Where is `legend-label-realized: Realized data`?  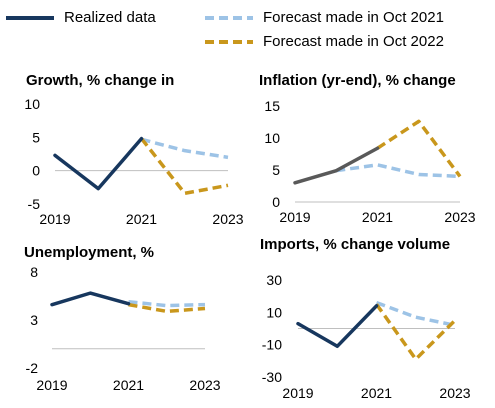 legend-label-realized: Realized data is located at coordinates (110, 17).